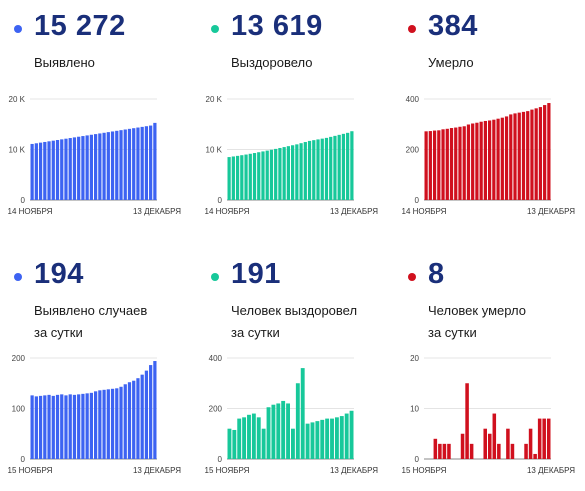 This screenshot has height=491, width=585. Describe the element at coordinates (64, 62) in the screenshot. I see `stat-label: Выявлено` at that location.